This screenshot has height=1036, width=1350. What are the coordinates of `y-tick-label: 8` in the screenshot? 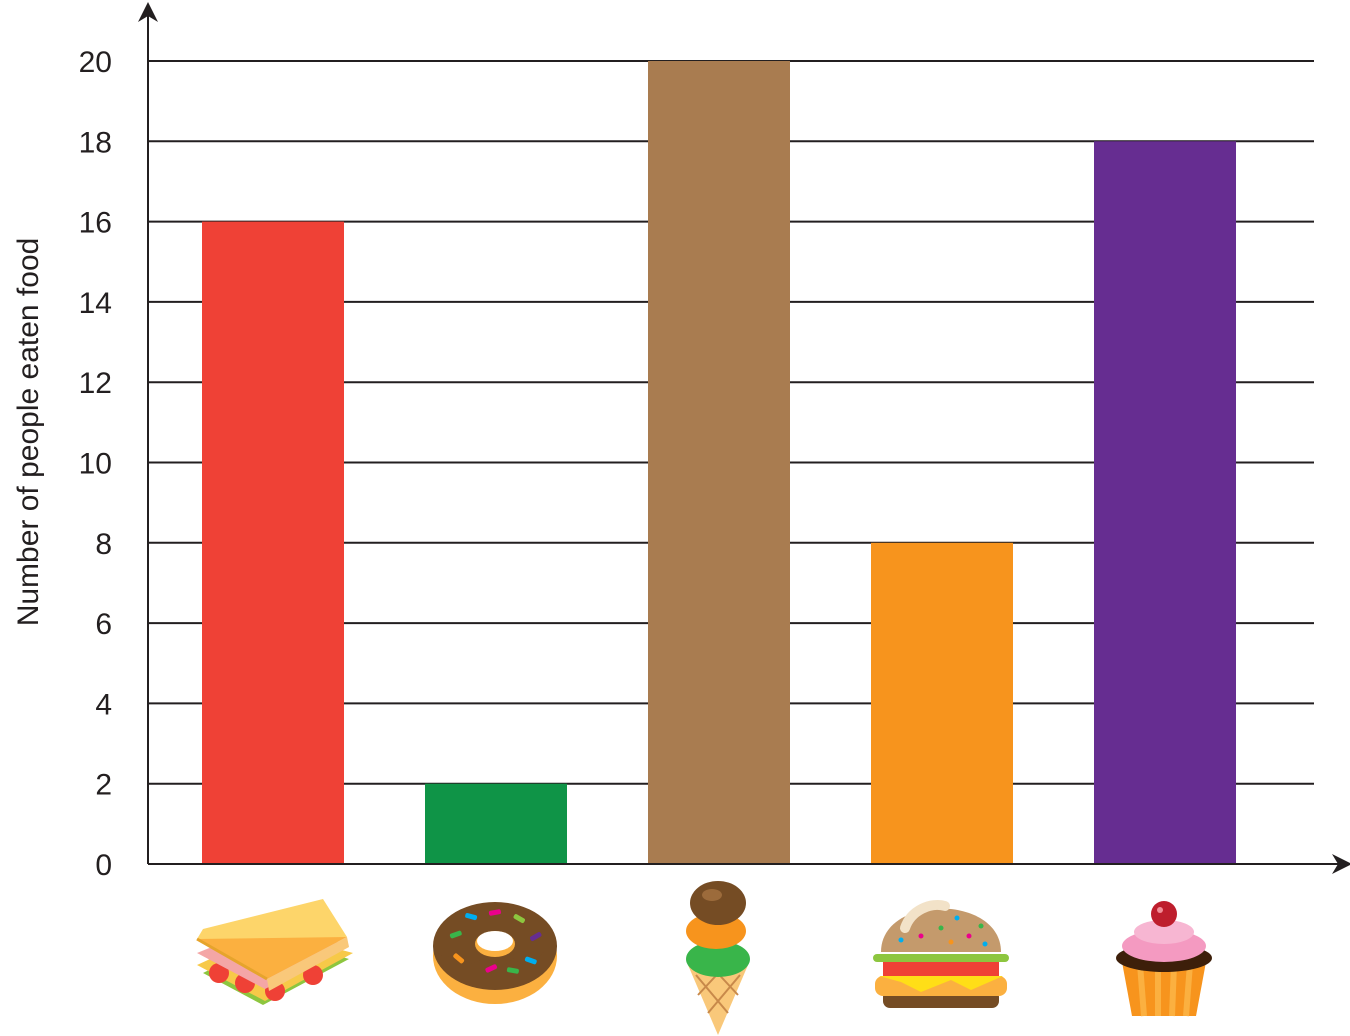 It's located at (103, 544).